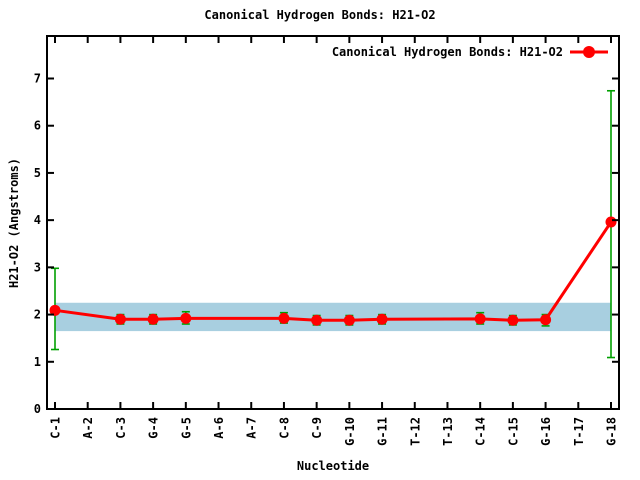 This screenshot has width=640, height=480. What do you see at coordinates (219, 428) in the screenshot?
I see `svg-text: A-6` at bounding box center [219, 428].